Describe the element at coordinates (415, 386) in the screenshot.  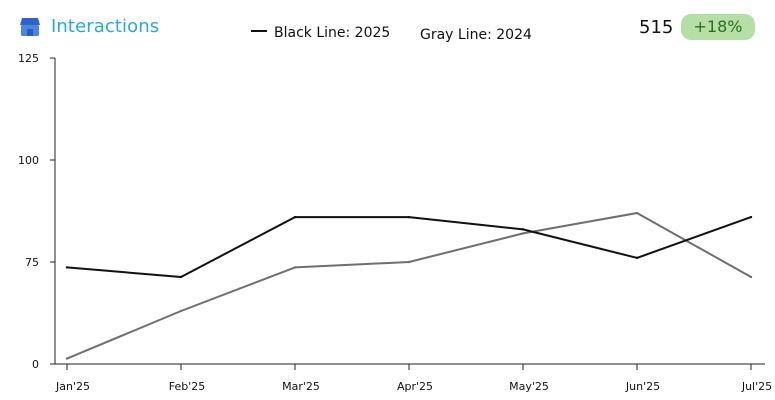
I see `x-tick-label: Apr'25` at that location.